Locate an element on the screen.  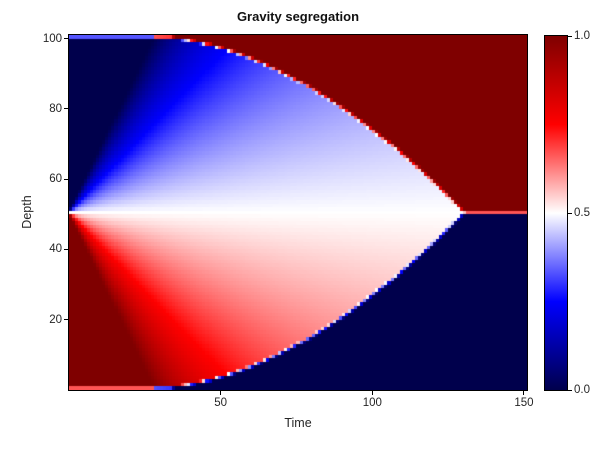
x-tick-label: 150 is located at coordinates (524, 403).